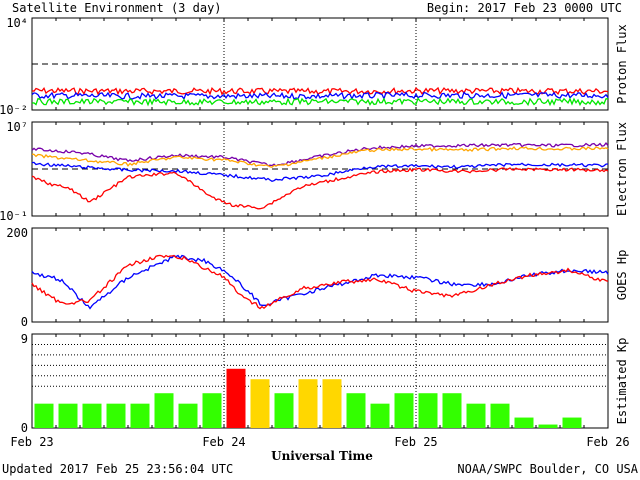 The height and width of the screenshot is (480, 640). Describe the element at coordinates (322, 456) in the screenshot. I see `x-axis-label: Universal Time` at that location.